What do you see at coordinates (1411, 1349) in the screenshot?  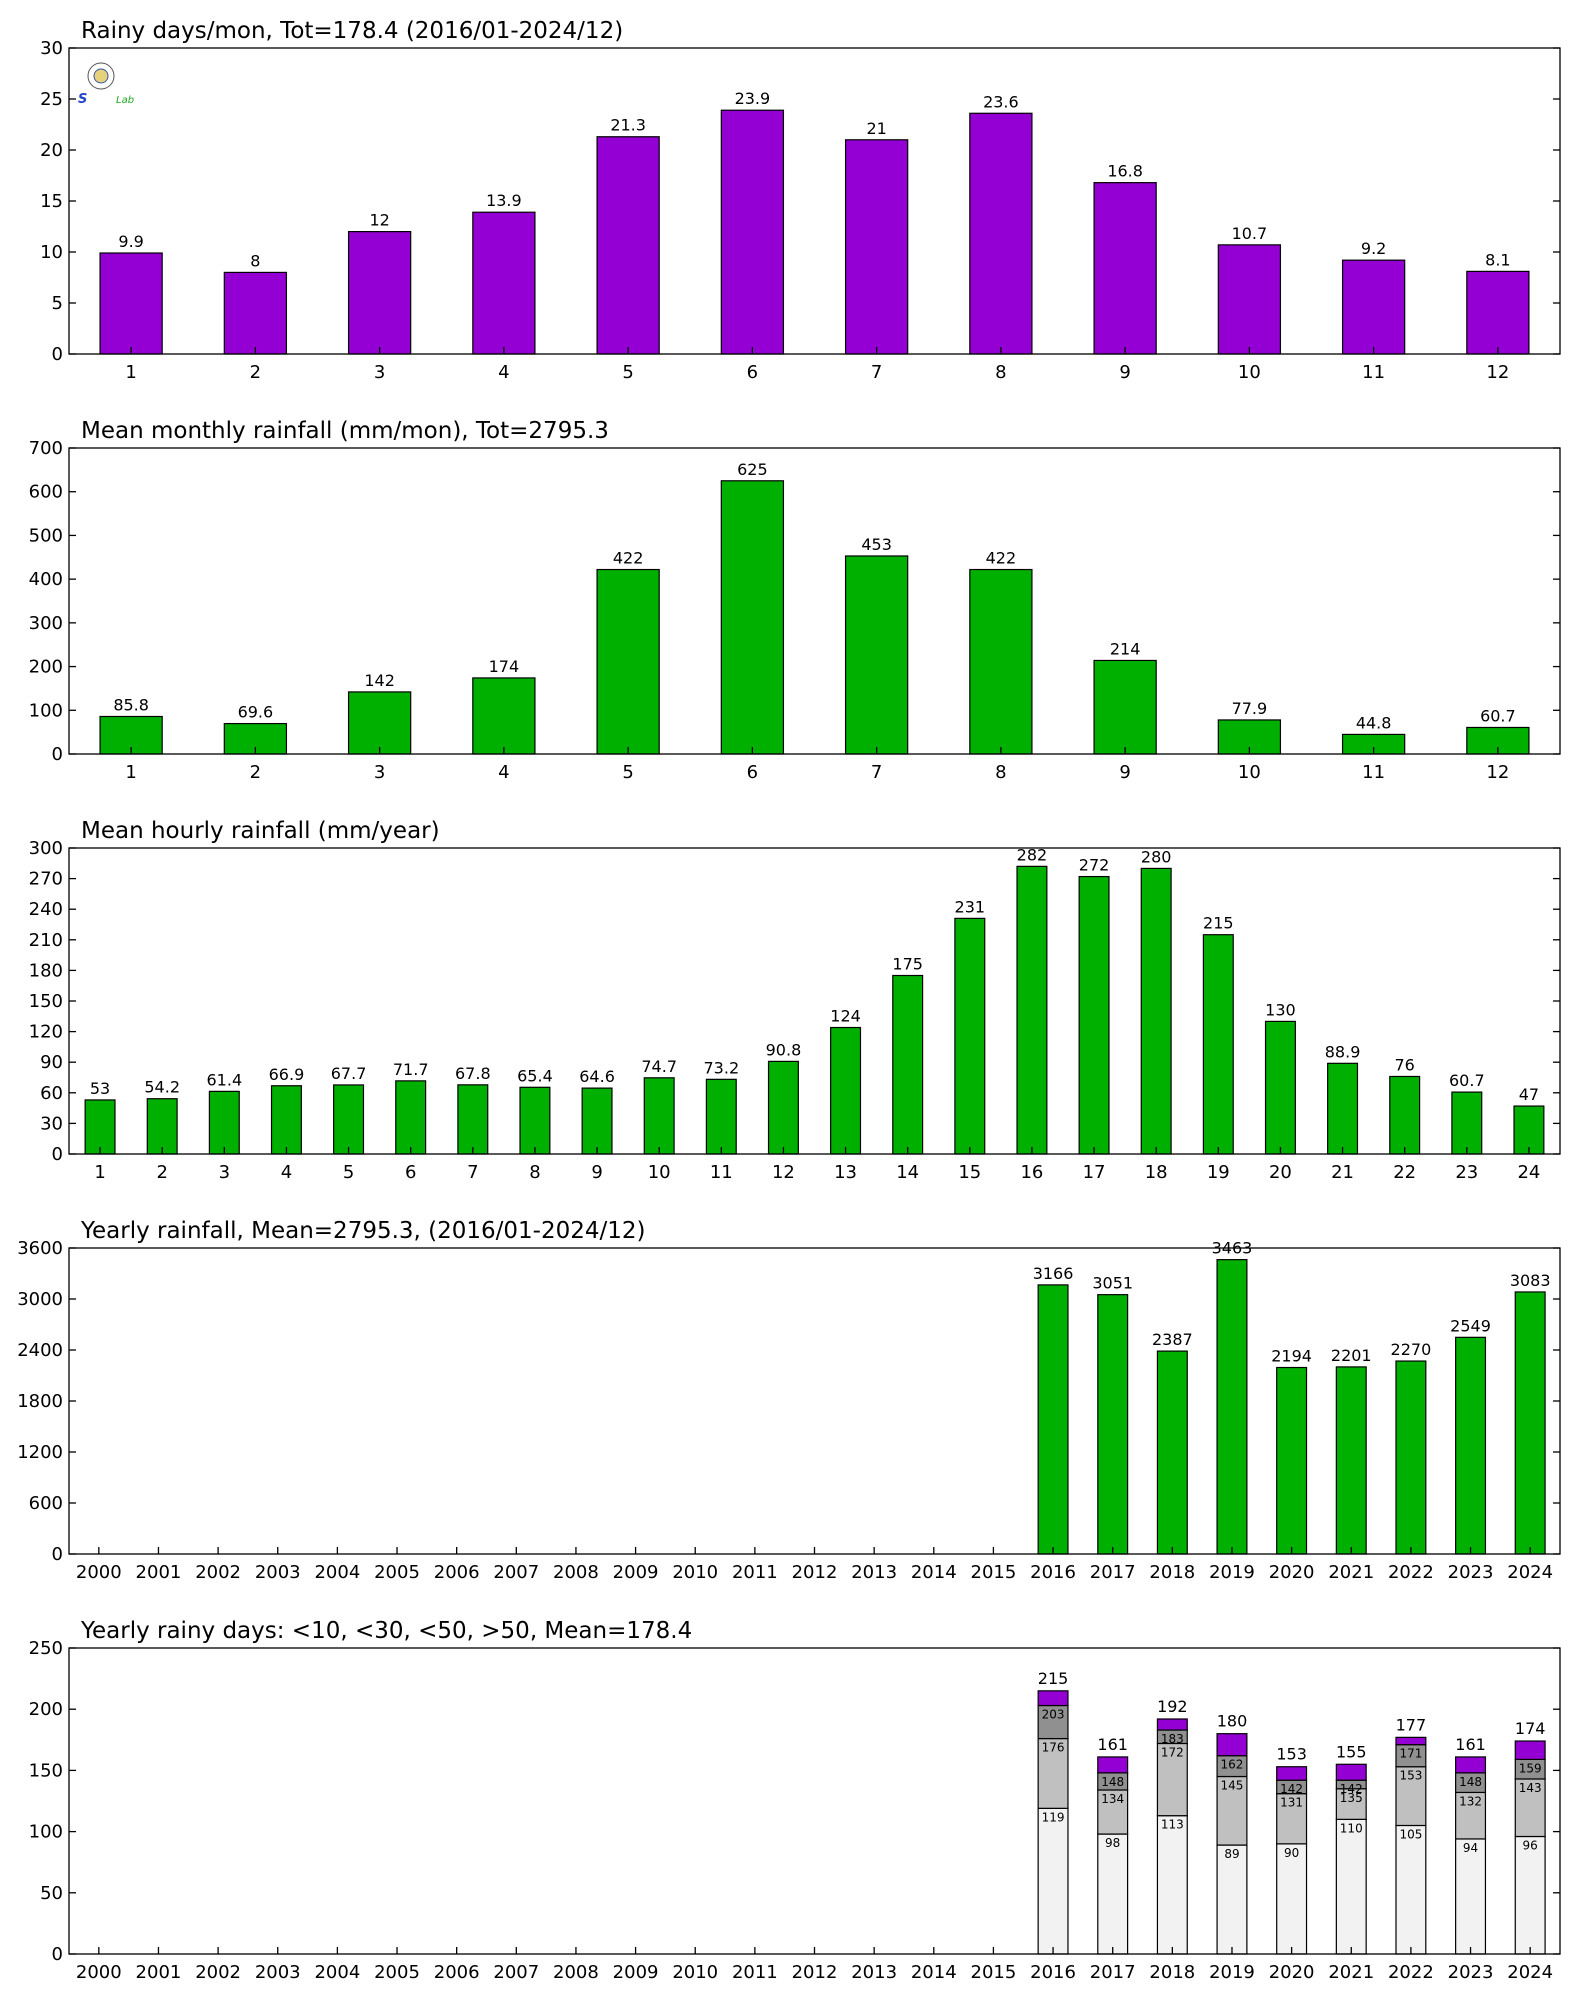 I see `data-label-2022: 2270` at bounding box center [1411, 1349].